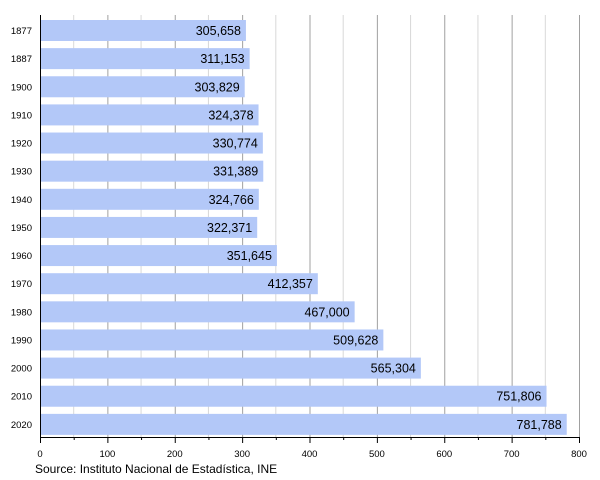 Image resolution: width=600 pixels, height=480 pixels. What do you see at coordinates (230, 115) in the screenshot?
I see `data-label-1910: 324,378` at bounding box center [230, 115].